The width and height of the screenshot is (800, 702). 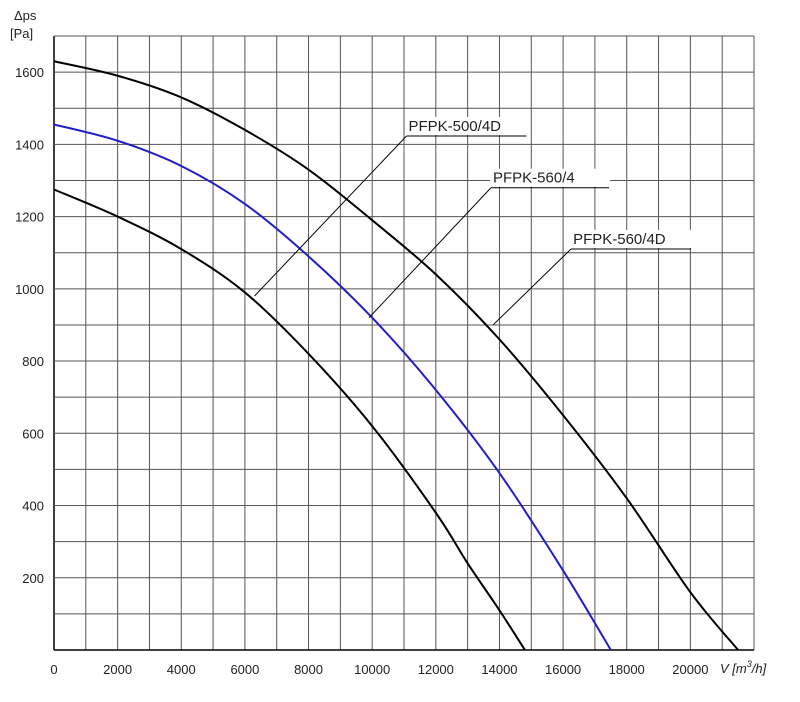 I want to click on y-tick-label: 1000, so click(x=29, y=289).